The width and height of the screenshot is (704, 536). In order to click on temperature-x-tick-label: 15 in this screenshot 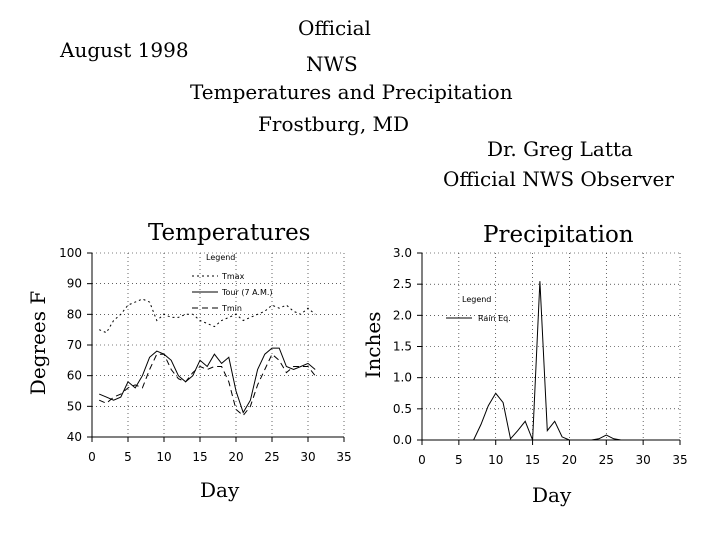, I will do `click(199, 457)`.